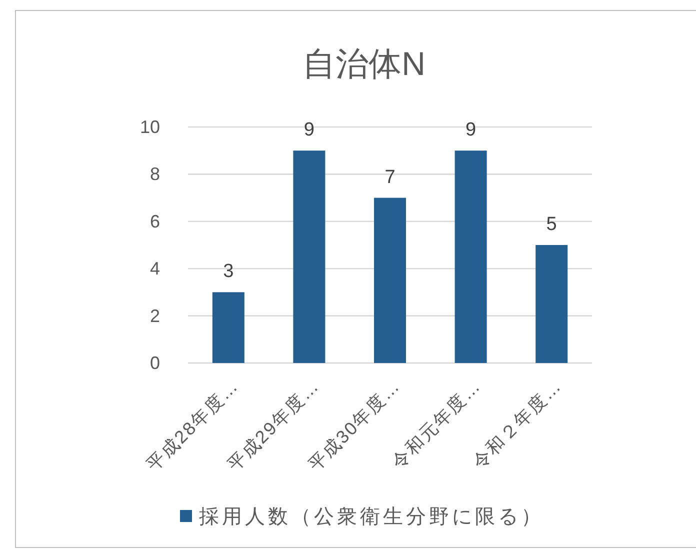  Describe the element at coordinates (390, 177) in the screenshot. I see `data-label: 7` at that location.